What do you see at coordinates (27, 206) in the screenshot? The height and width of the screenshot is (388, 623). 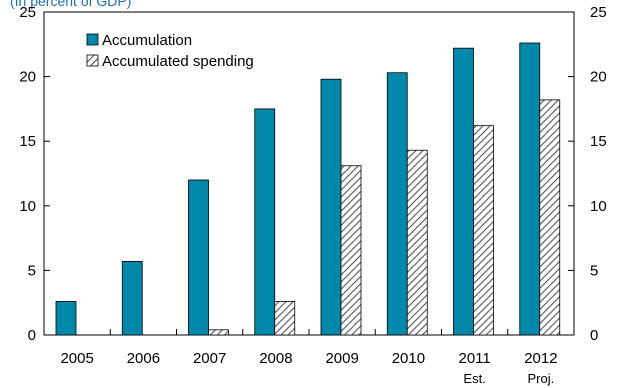 I see `y-tick-label-left: 10` at bounding box center [27, 206].